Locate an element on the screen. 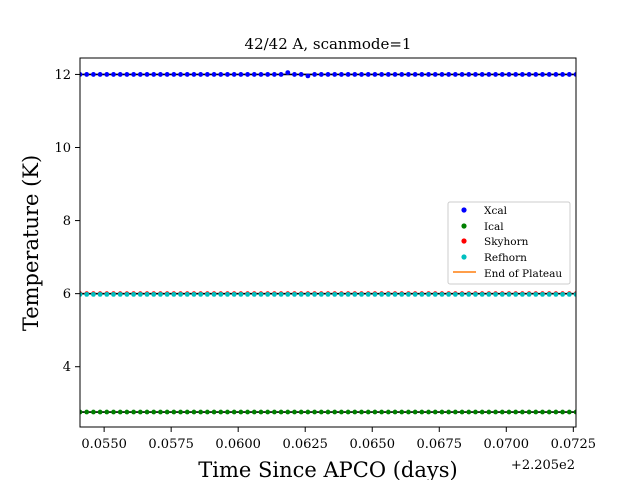 The width and height of the screenshot is (640, 480). y-tick-label: 8 is located at coordinates (67, 221).